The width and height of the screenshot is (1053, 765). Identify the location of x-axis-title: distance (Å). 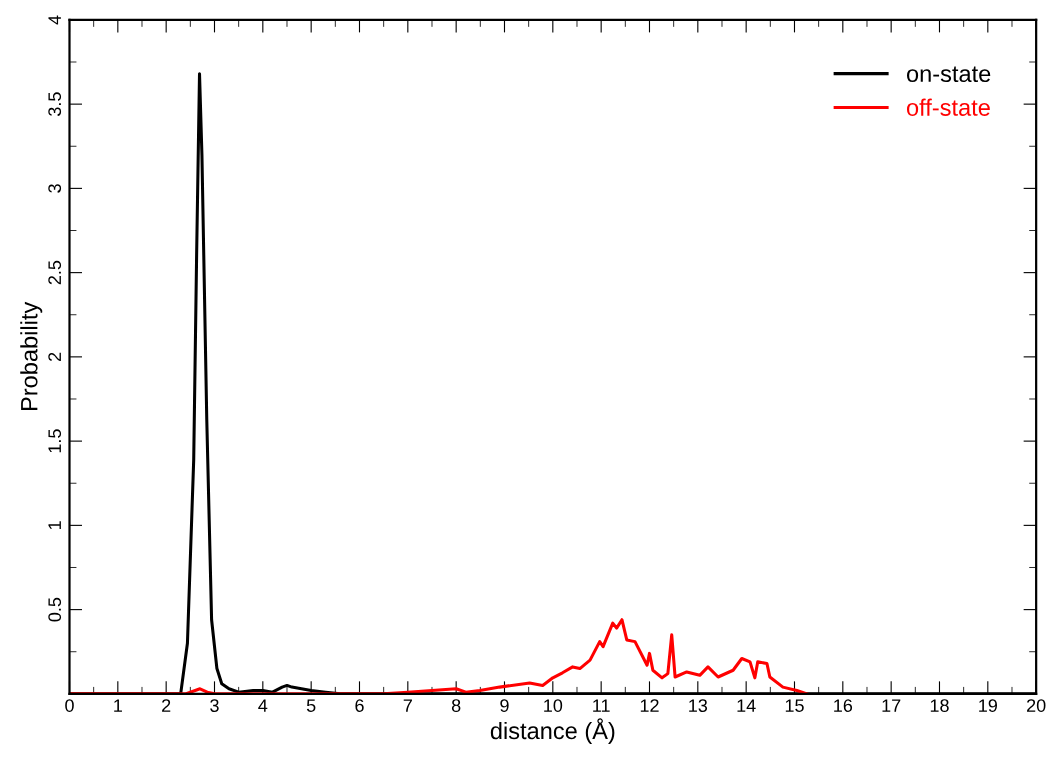
(552, 731).